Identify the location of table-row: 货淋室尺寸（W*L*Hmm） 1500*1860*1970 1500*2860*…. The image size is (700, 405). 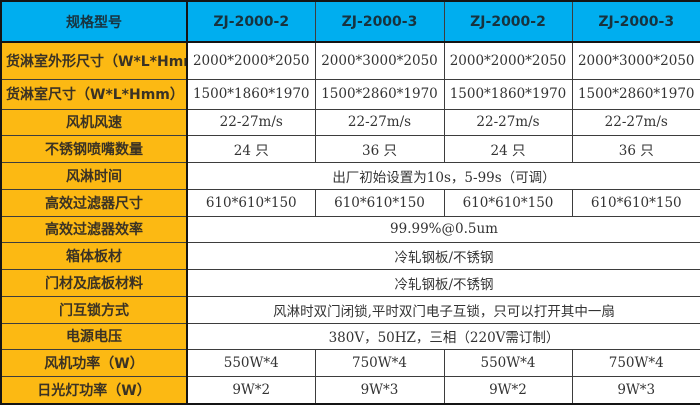
(350, 94).